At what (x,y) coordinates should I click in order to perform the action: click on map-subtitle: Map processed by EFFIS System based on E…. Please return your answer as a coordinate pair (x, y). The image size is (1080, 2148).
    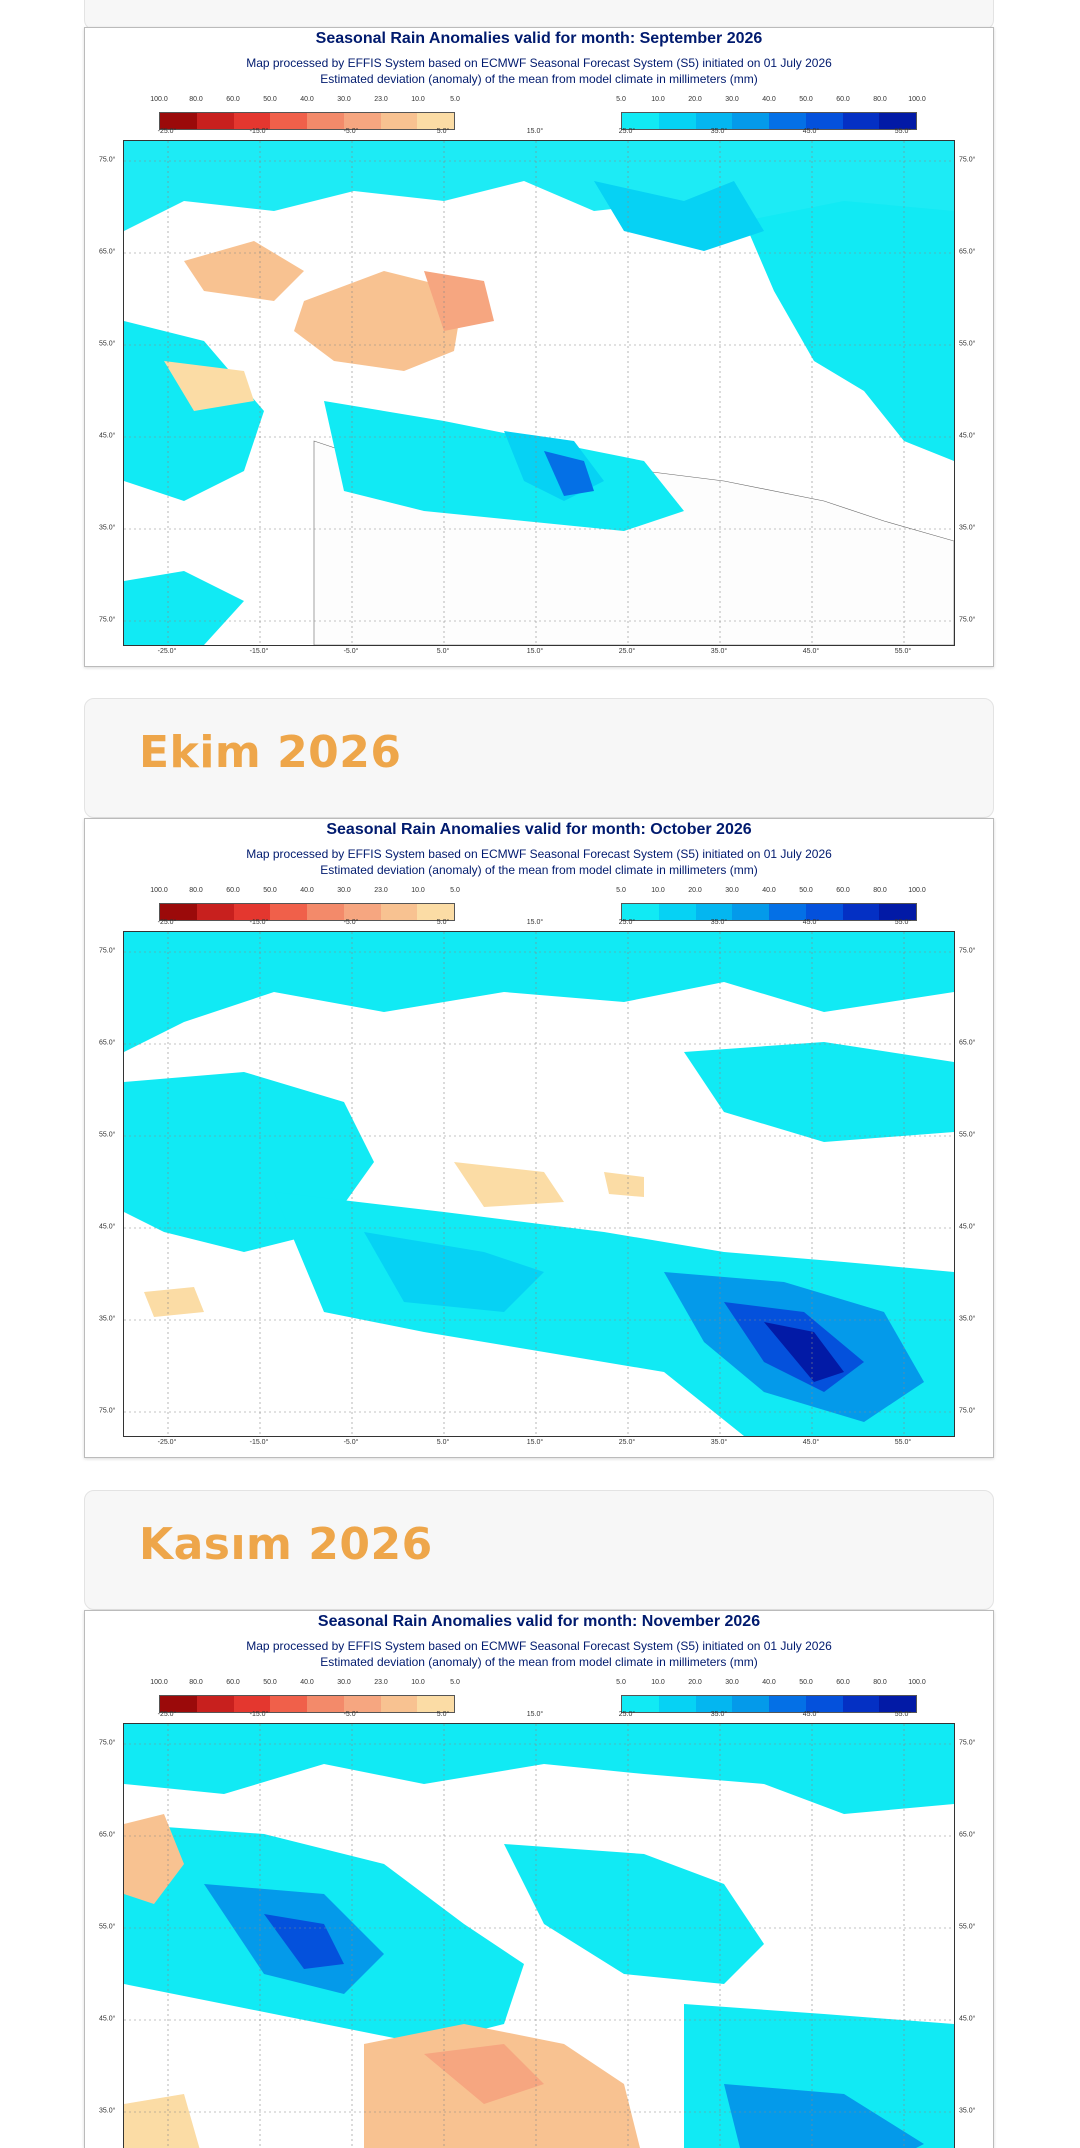
    Looking at the image, I should click on (539, 1646).